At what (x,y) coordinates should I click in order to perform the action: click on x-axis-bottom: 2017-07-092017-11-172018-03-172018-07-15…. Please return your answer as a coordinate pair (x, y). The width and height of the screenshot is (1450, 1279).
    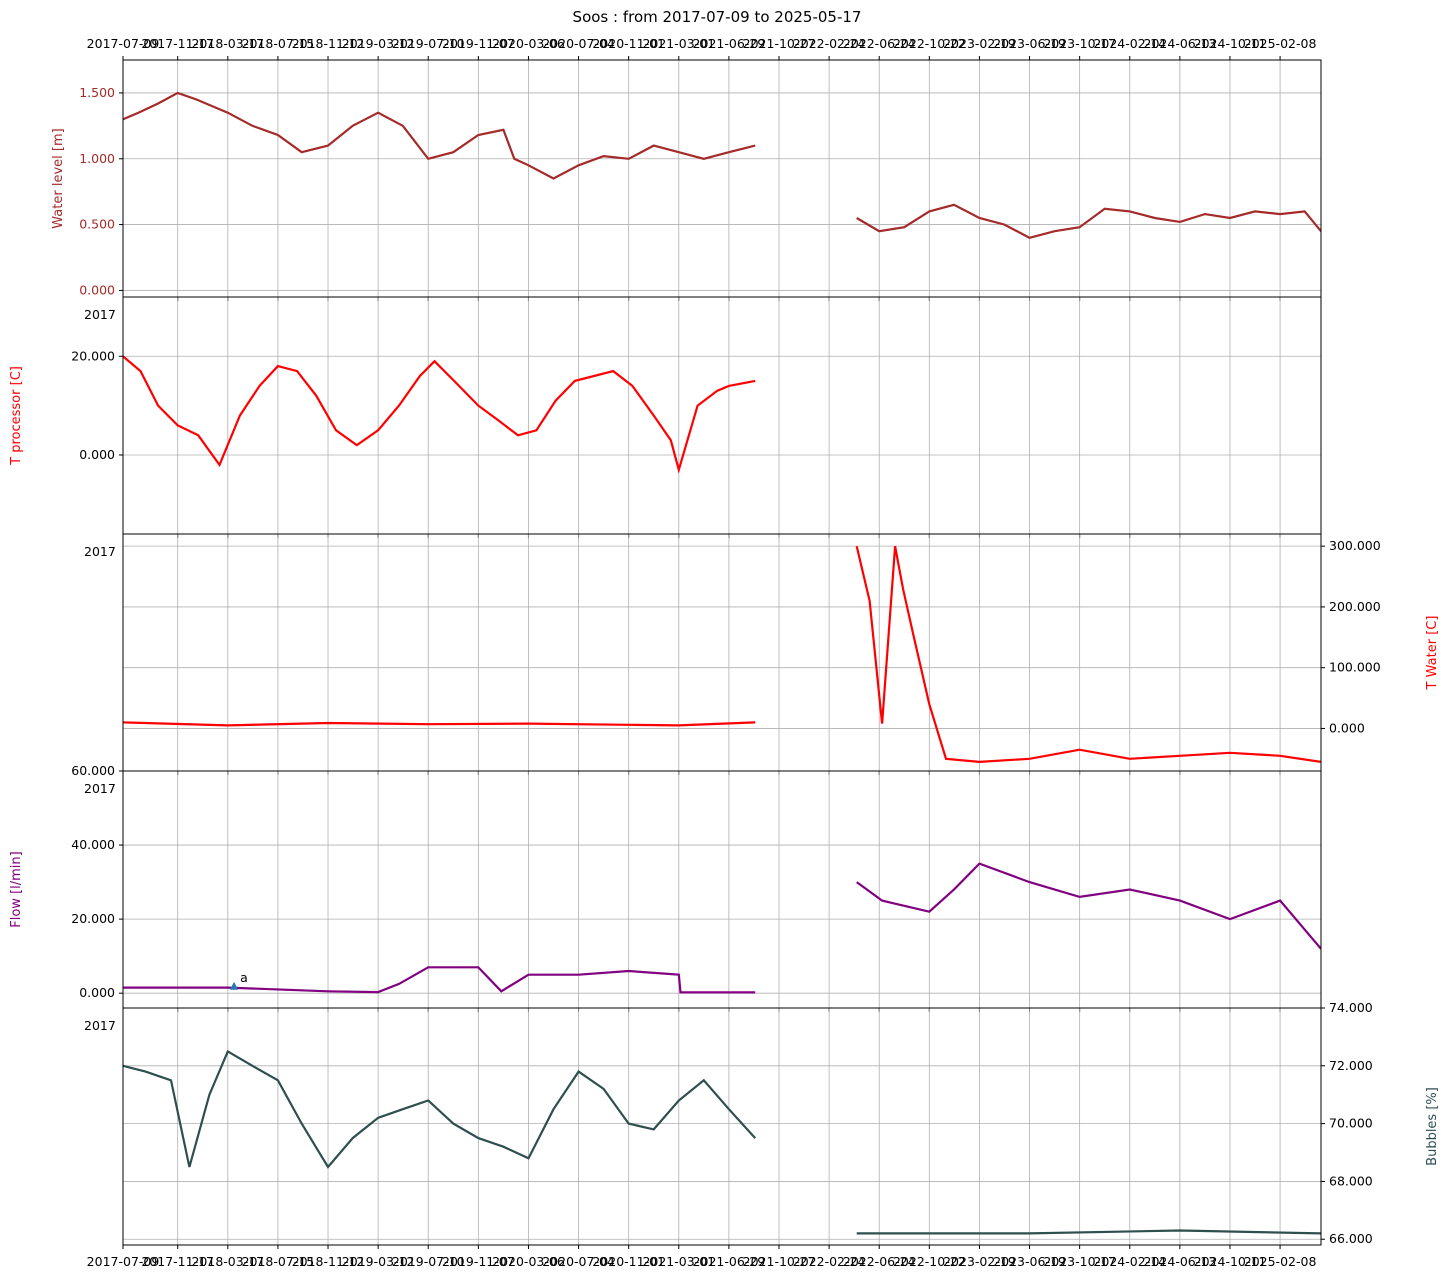
    Looking at the image, I should click on (702, 1261).